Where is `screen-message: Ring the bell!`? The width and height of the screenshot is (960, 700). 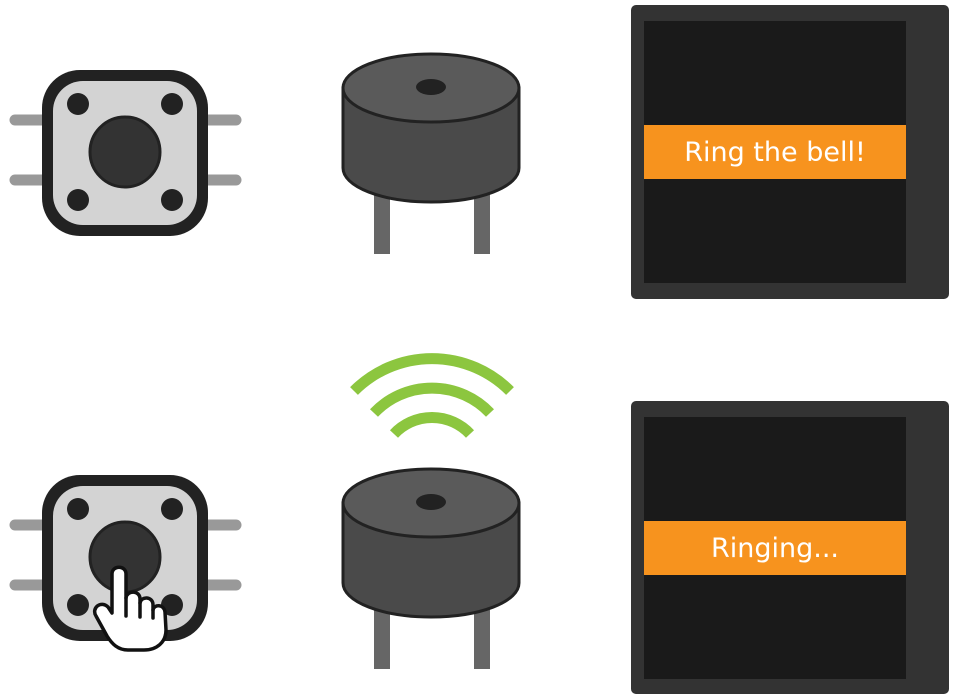
screen-message: Ring the bell! is located at coordinates (775, 152).